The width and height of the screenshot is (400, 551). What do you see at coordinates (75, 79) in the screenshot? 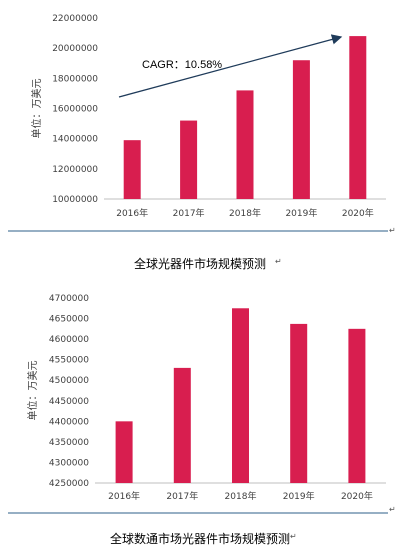
I see `y-tick-label: 18000000` at bounding box center [75, 79].